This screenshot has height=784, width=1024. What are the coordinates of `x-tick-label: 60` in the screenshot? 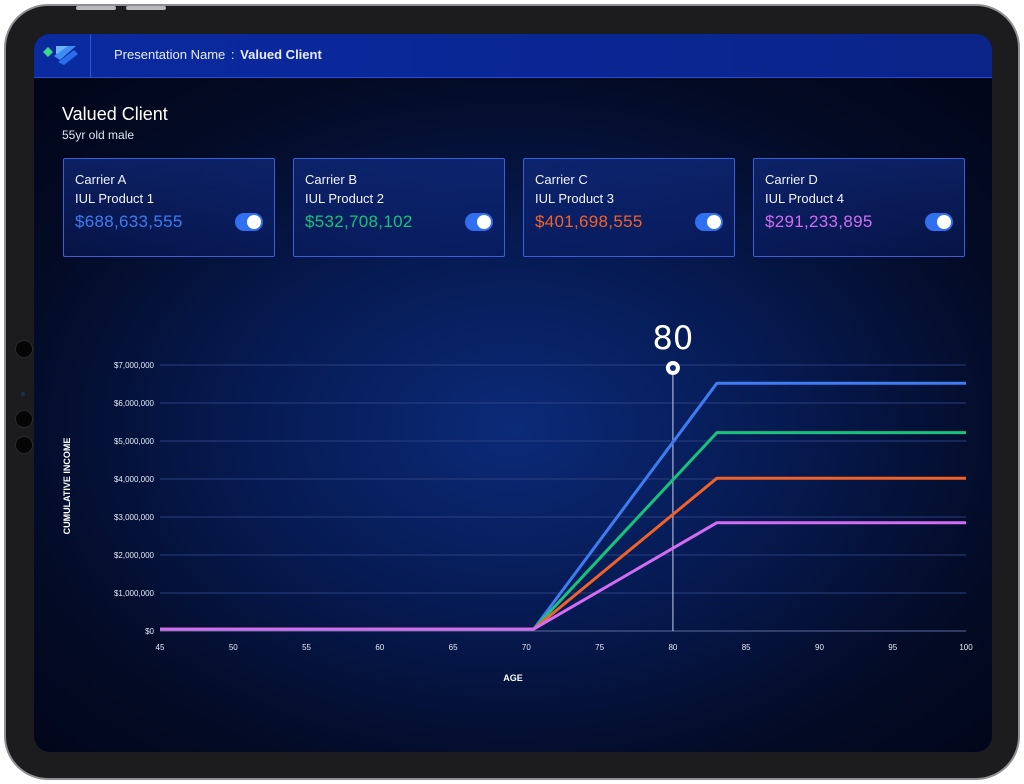 It's located at (379, 647).